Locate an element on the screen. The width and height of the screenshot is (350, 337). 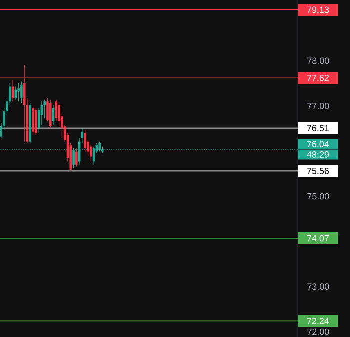
ref-line-label: 75.56 is located at coordinates (318, 171).